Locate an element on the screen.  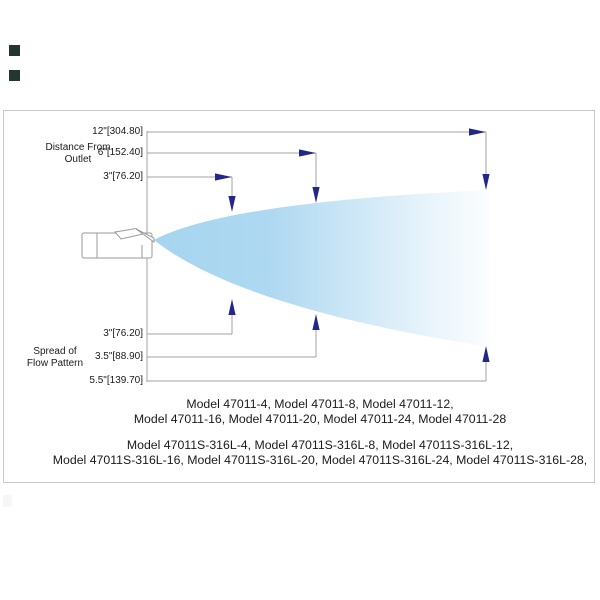
distance-callout-6in-label: 6"[152.40] is located at coordinates (120, 152).